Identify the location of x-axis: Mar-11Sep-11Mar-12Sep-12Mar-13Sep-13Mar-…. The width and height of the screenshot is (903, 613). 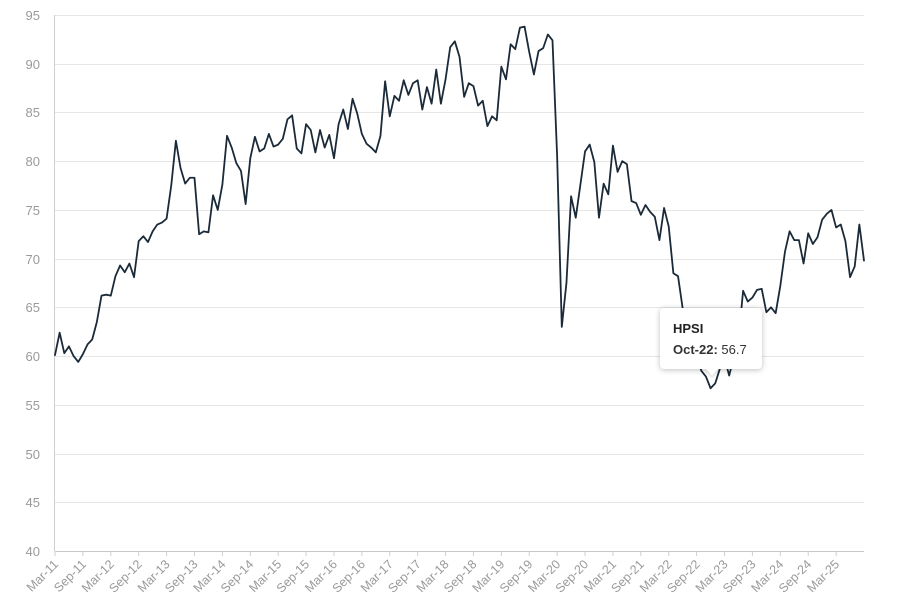
(433, 573).